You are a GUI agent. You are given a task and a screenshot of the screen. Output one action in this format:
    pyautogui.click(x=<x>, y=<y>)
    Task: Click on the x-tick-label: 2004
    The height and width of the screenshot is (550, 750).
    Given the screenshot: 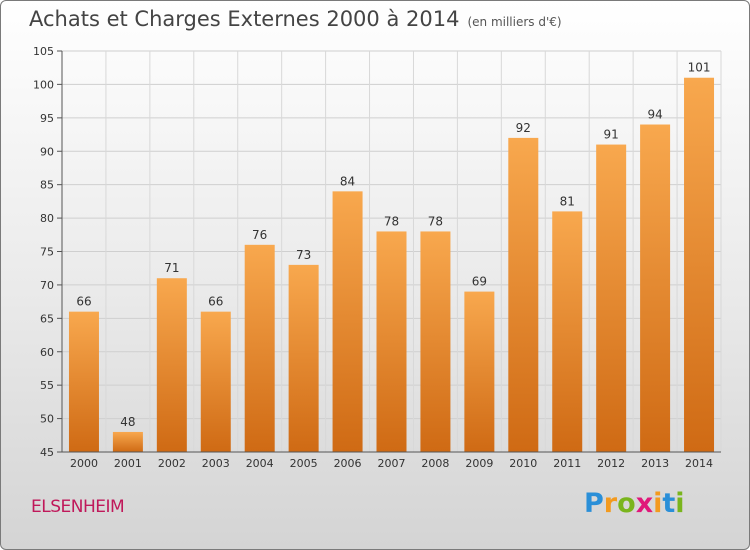 What is the action you would take?
    pyautogui.click(x=260, y=463)
    